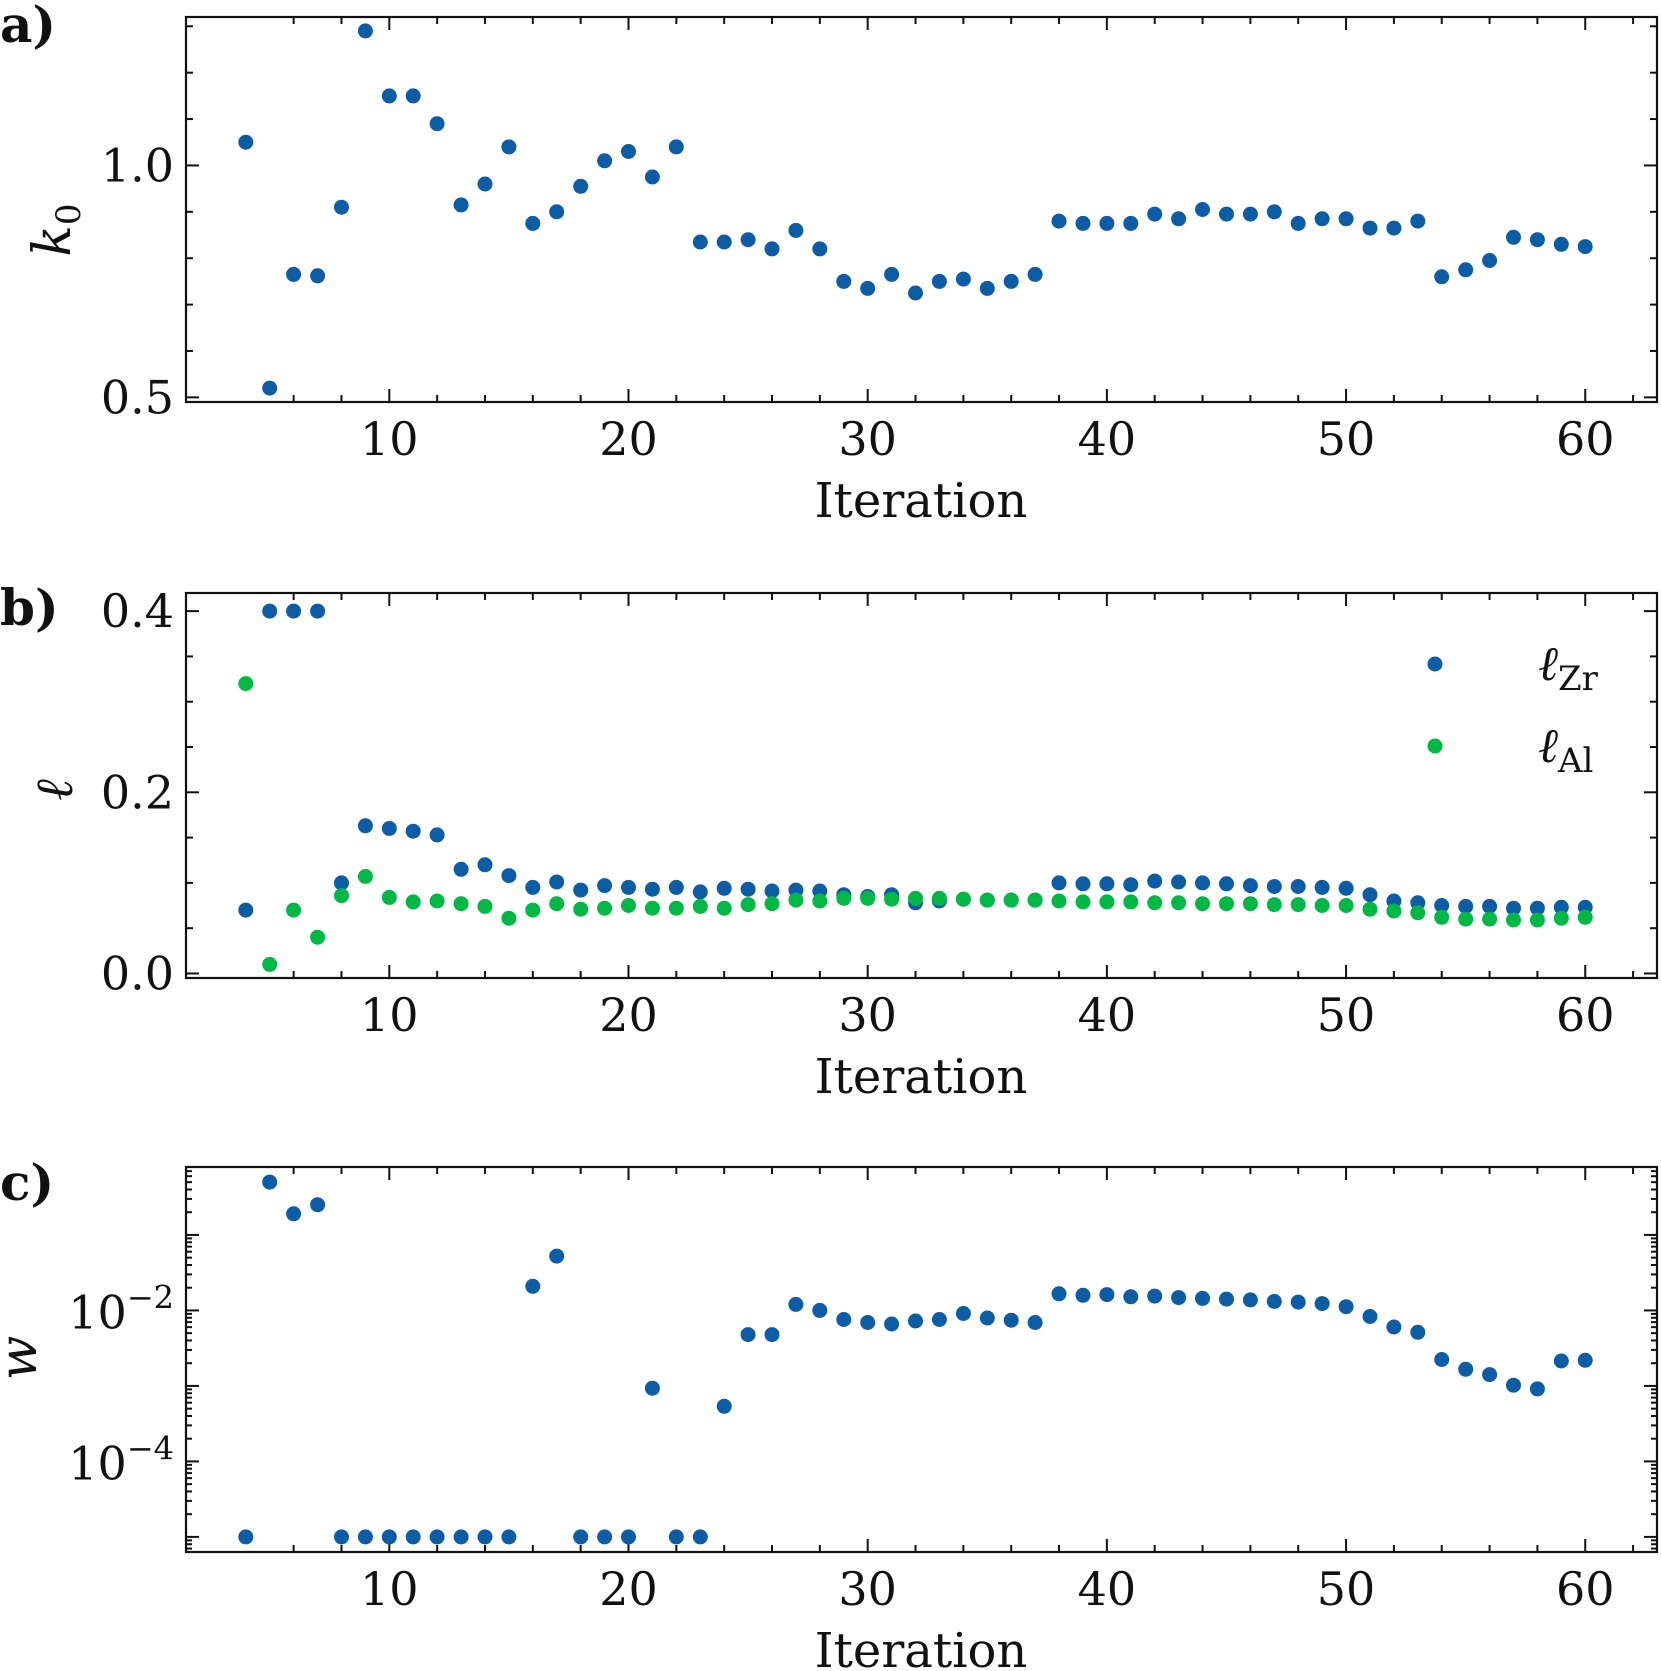 The height and width of the screenshot is (1671, 1661). I want to click on y-axis-label: k0, so click(56, 229).